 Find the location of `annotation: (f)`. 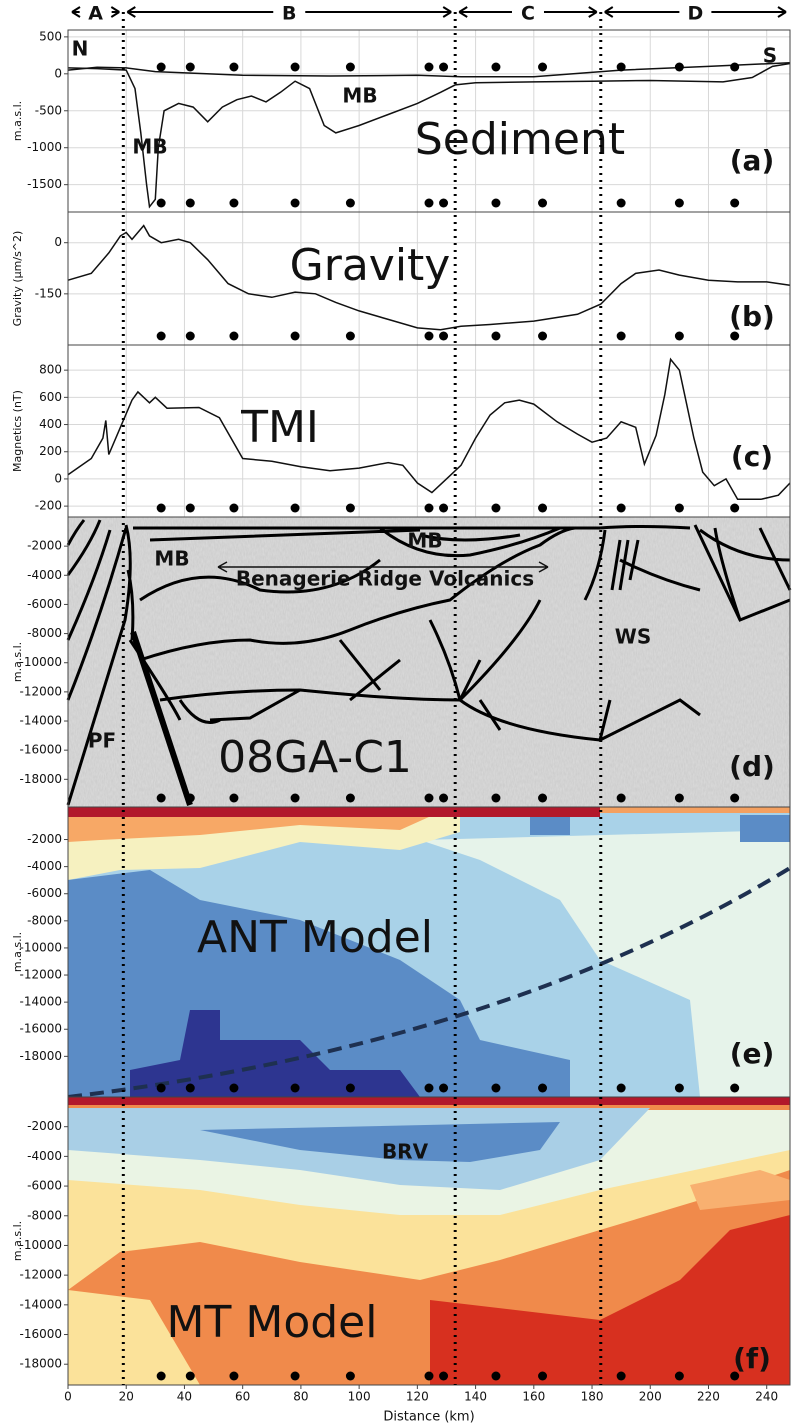

annotation: (f) is located at coordinates (752, 1358).